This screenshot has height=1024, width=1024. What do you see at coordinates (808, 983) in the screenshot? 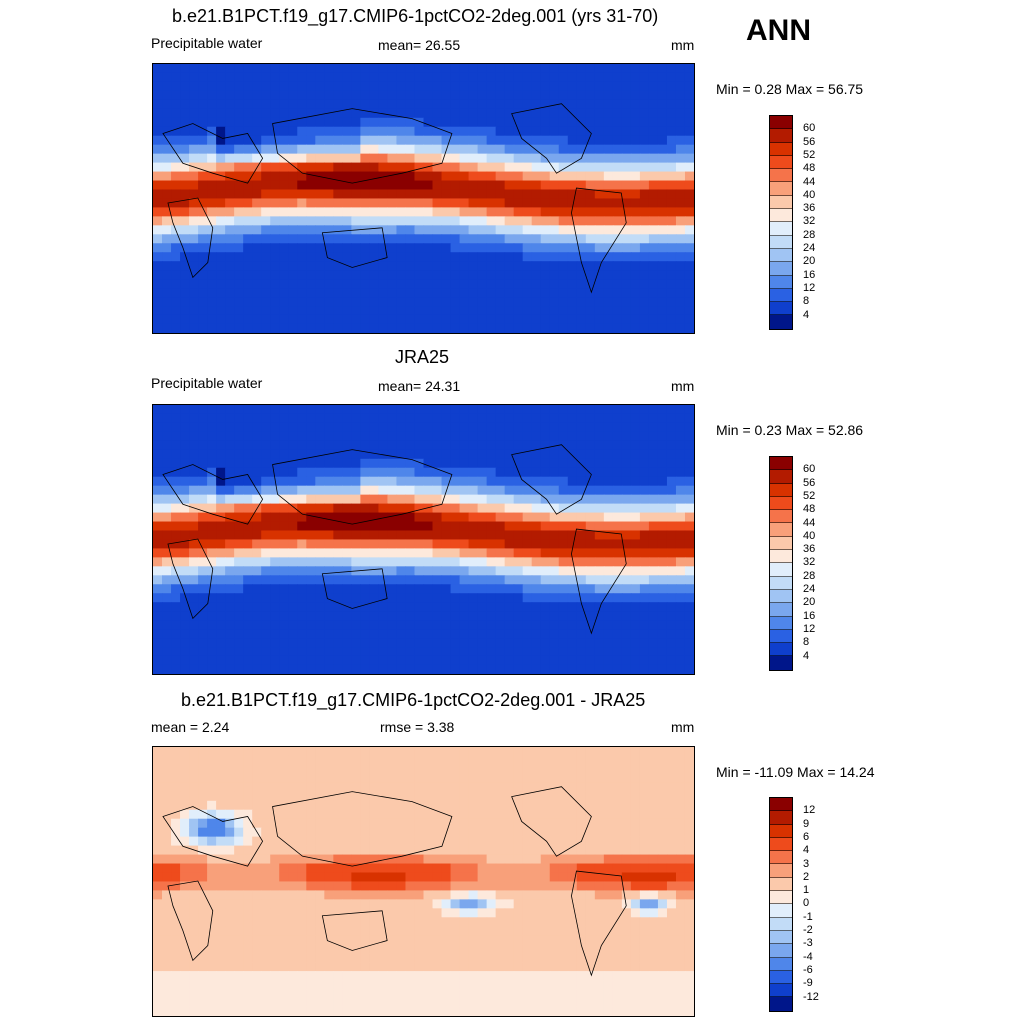
I see `colorbar-tick-label: -9` at bounding box center [808, 983].